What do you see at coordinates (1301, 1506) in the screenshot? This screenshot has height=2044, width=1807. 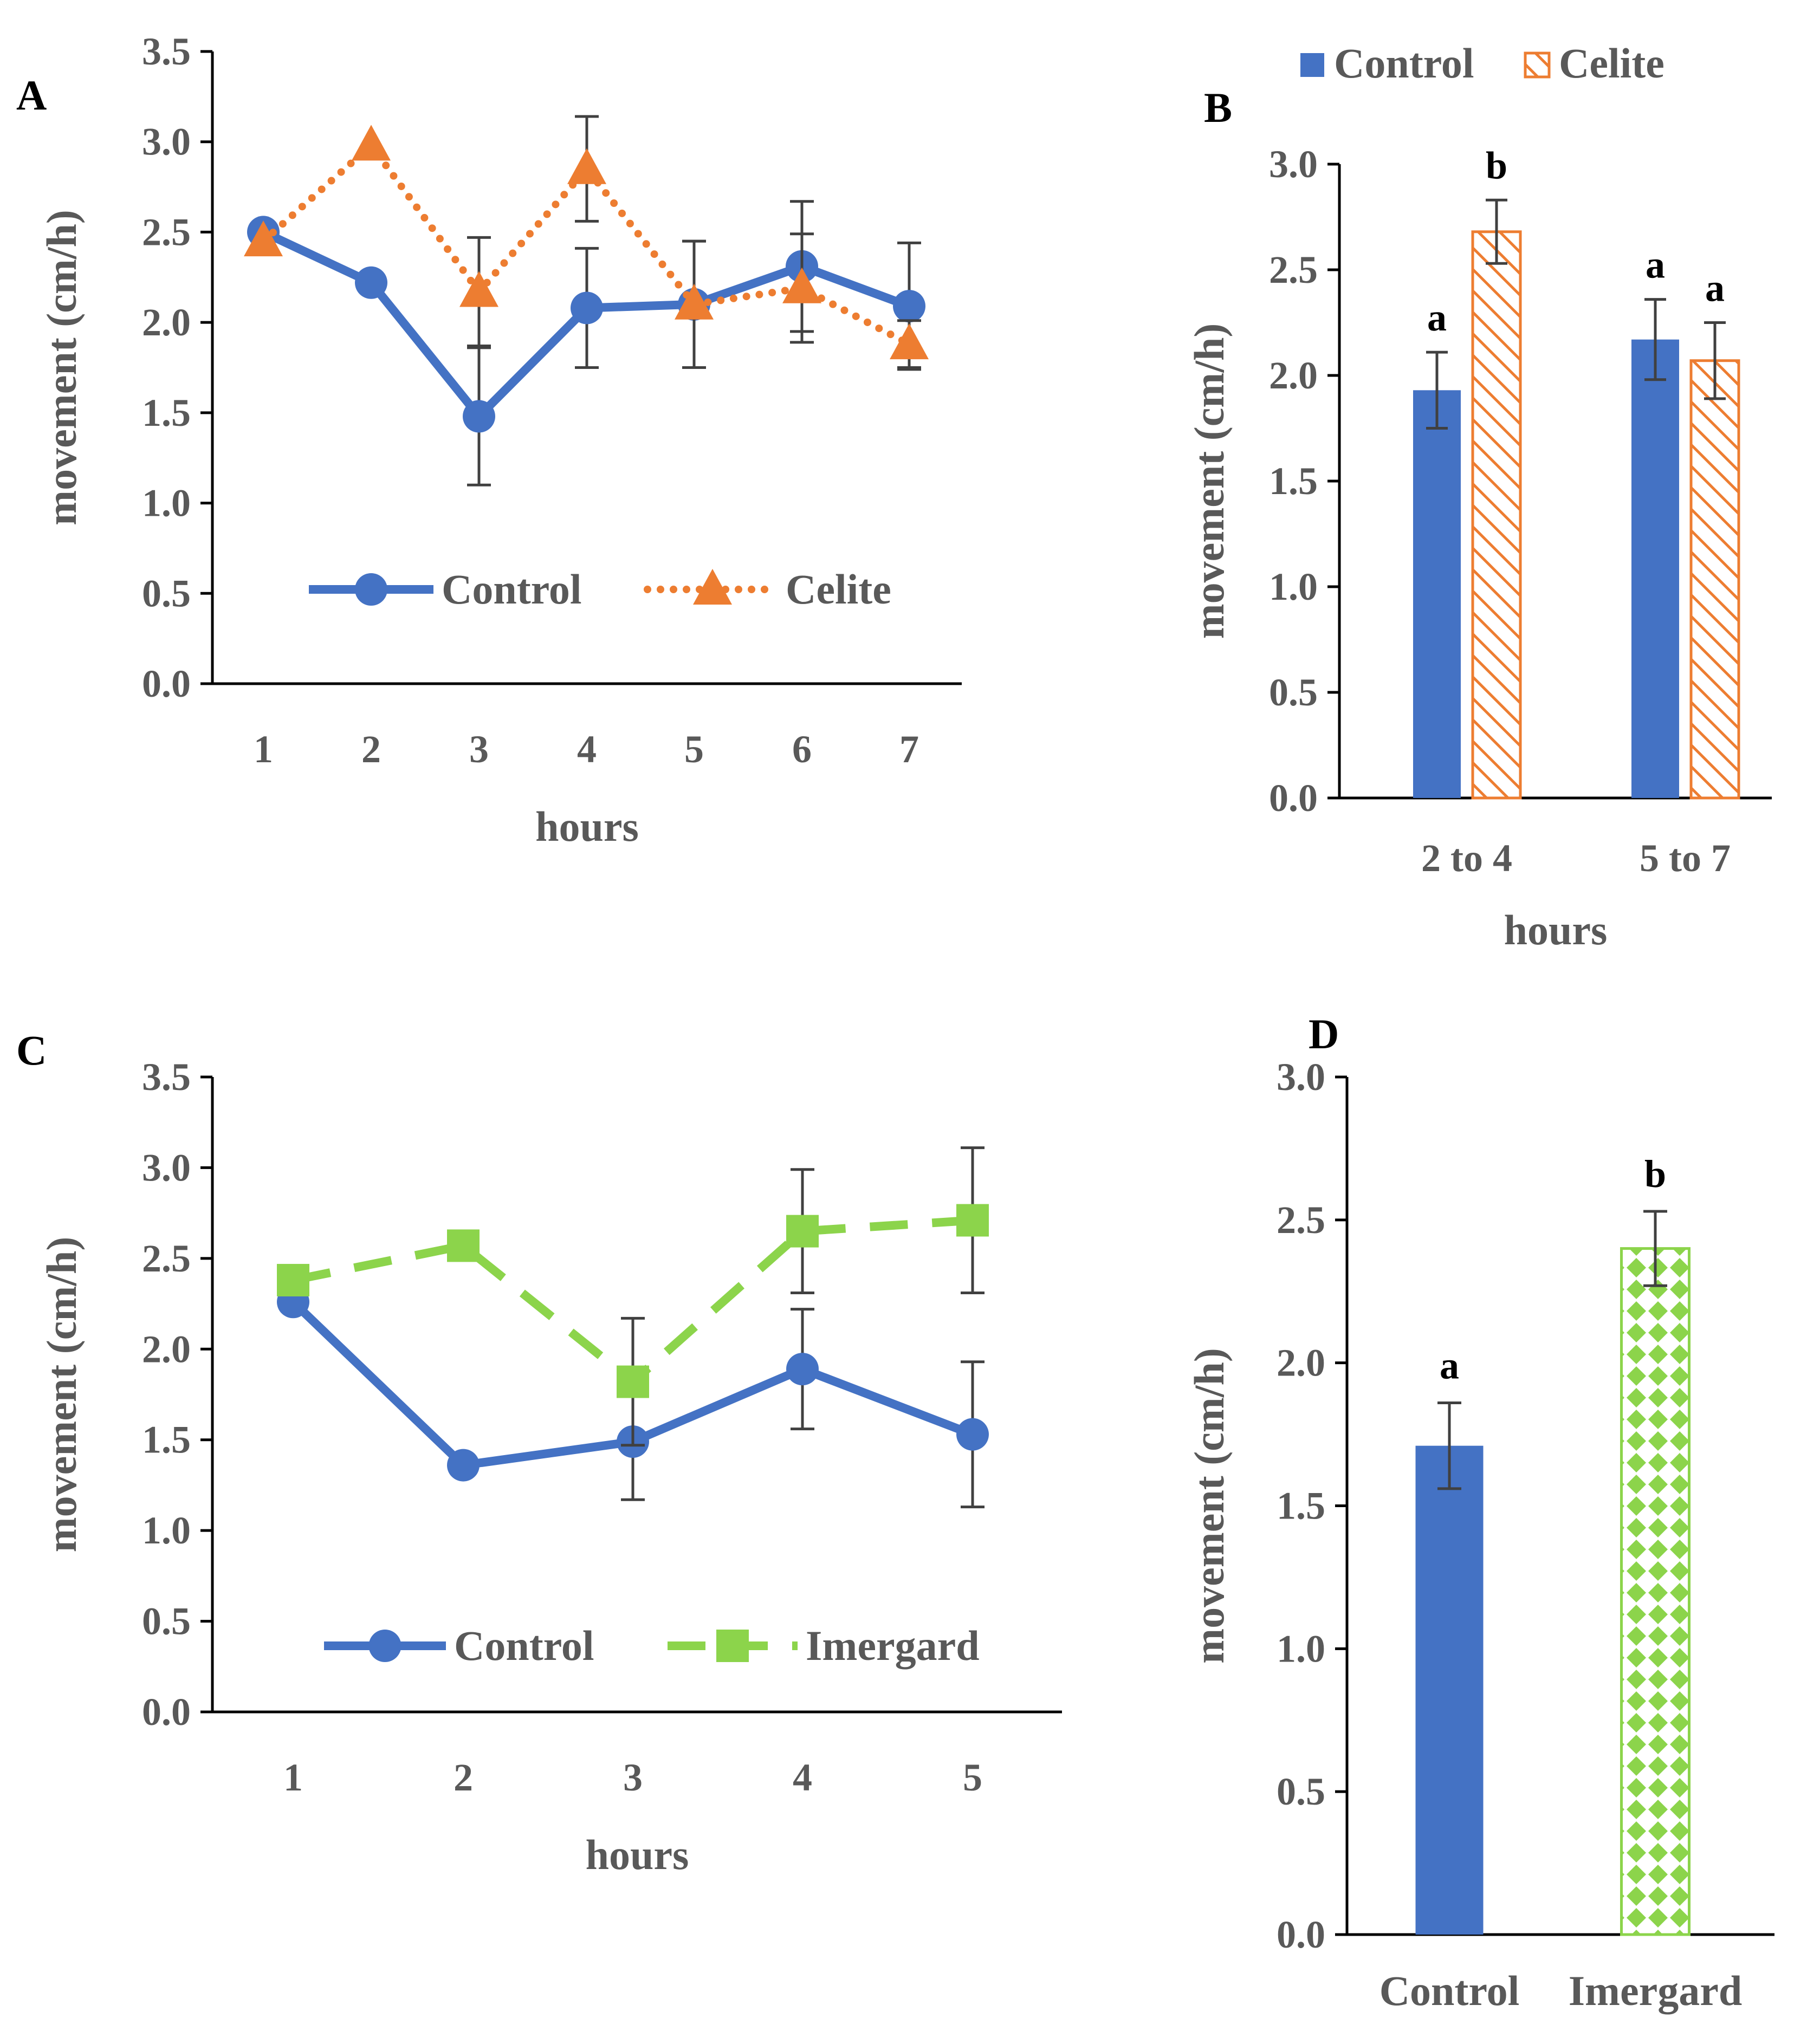 I see `panel-d-y-tick-label: 1.5` at bounding box center [1301, 1506].